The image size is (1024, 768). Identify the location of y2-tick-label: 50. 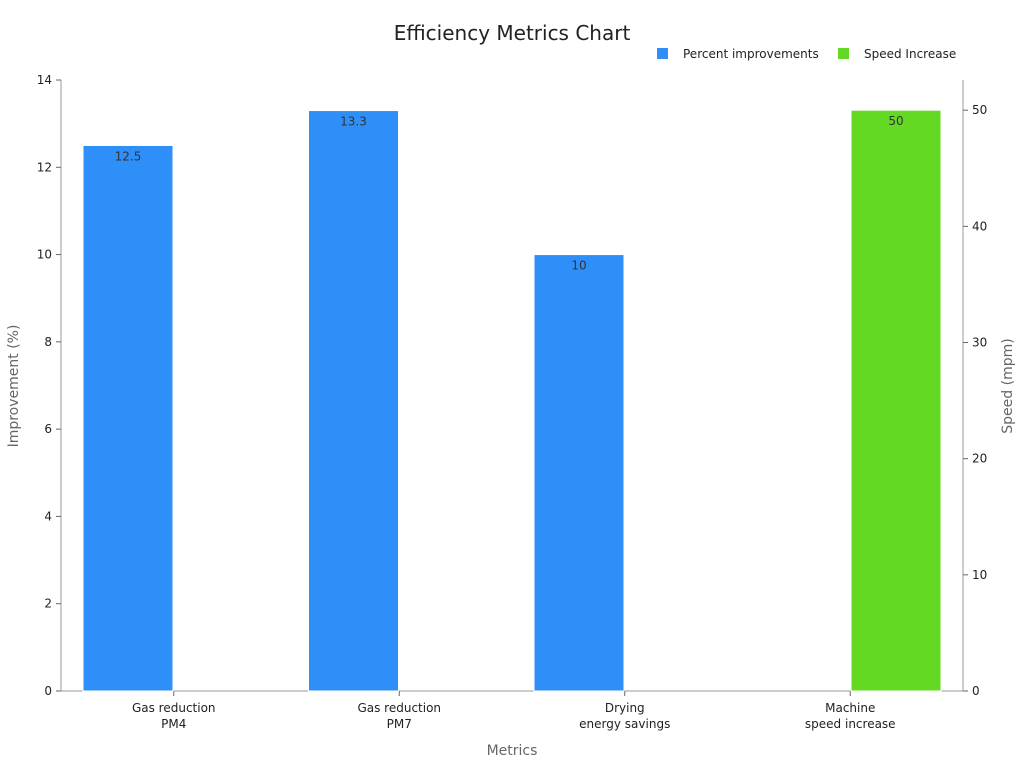
(979, 110).